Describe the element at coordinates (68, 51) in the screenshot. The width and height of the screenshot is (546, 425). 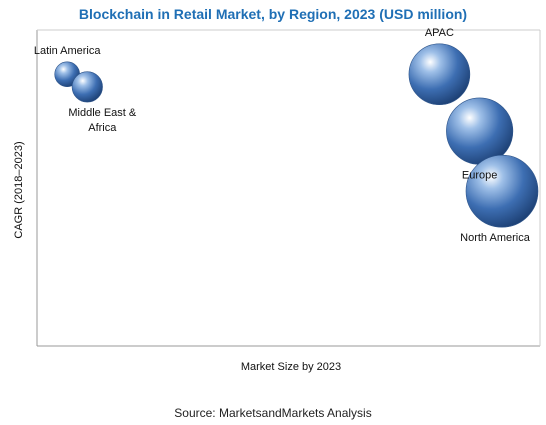
I see `bubble-label: Latin America` at that location.